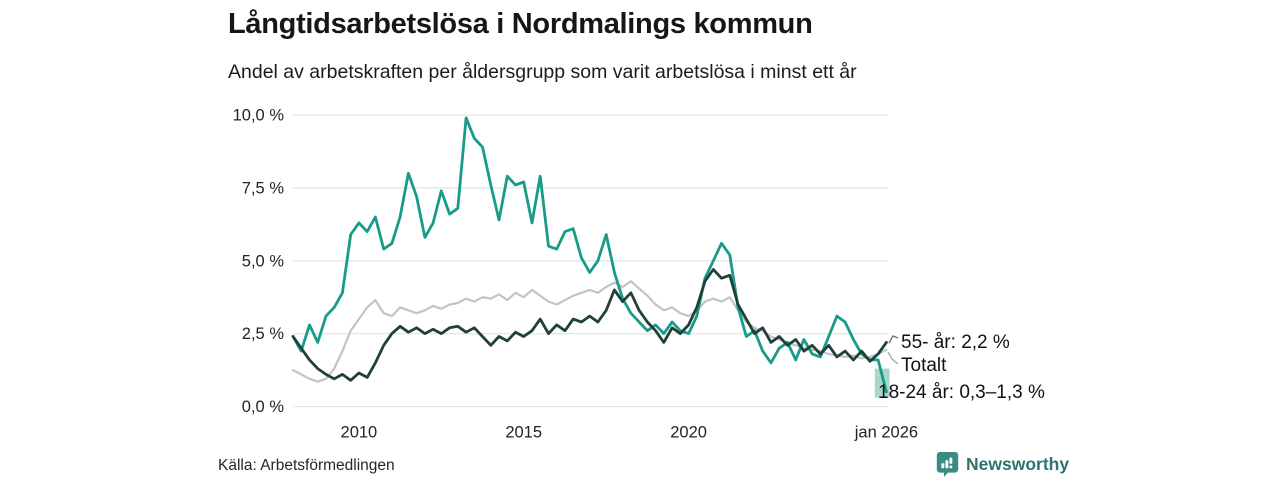 The width and height of the screenshot is (1280, 480). Describe the element at coordinates (520, 24) in the screenshot. I see `page-title: Långtidsarbetslösa i Nordmalings kommun` at that location.